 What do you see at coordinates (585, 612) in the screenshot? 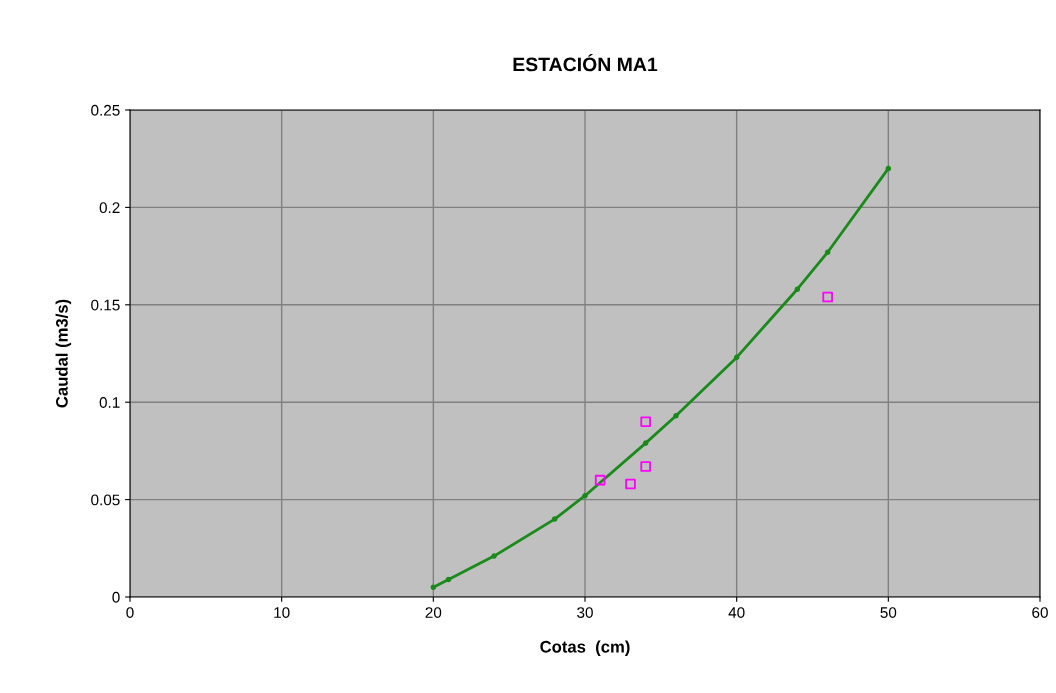
I see `x-tick-label: 30` at bounding box center [585, 612].